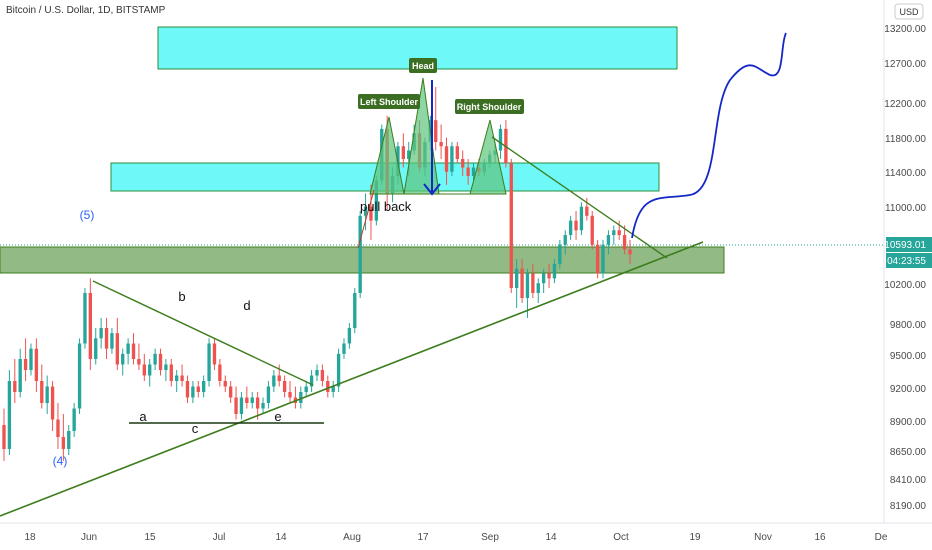 This screenshot has width=932, height=550. I want to click on right-shoulder-label-box, so click(489, 106).